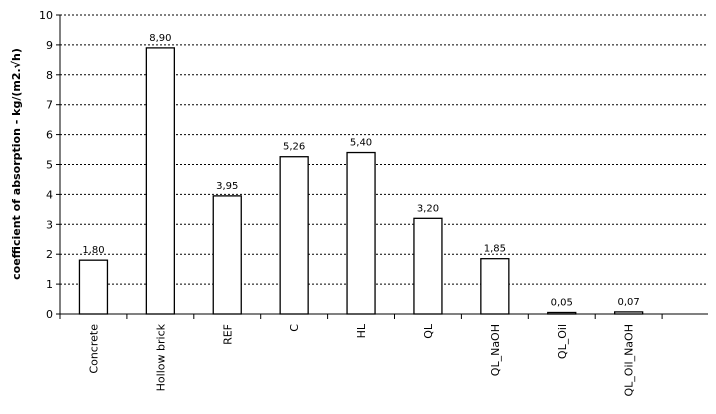 This screenshot has width=716, height=414. I want to click on data-label-8: 0,07, so click(629, 302).